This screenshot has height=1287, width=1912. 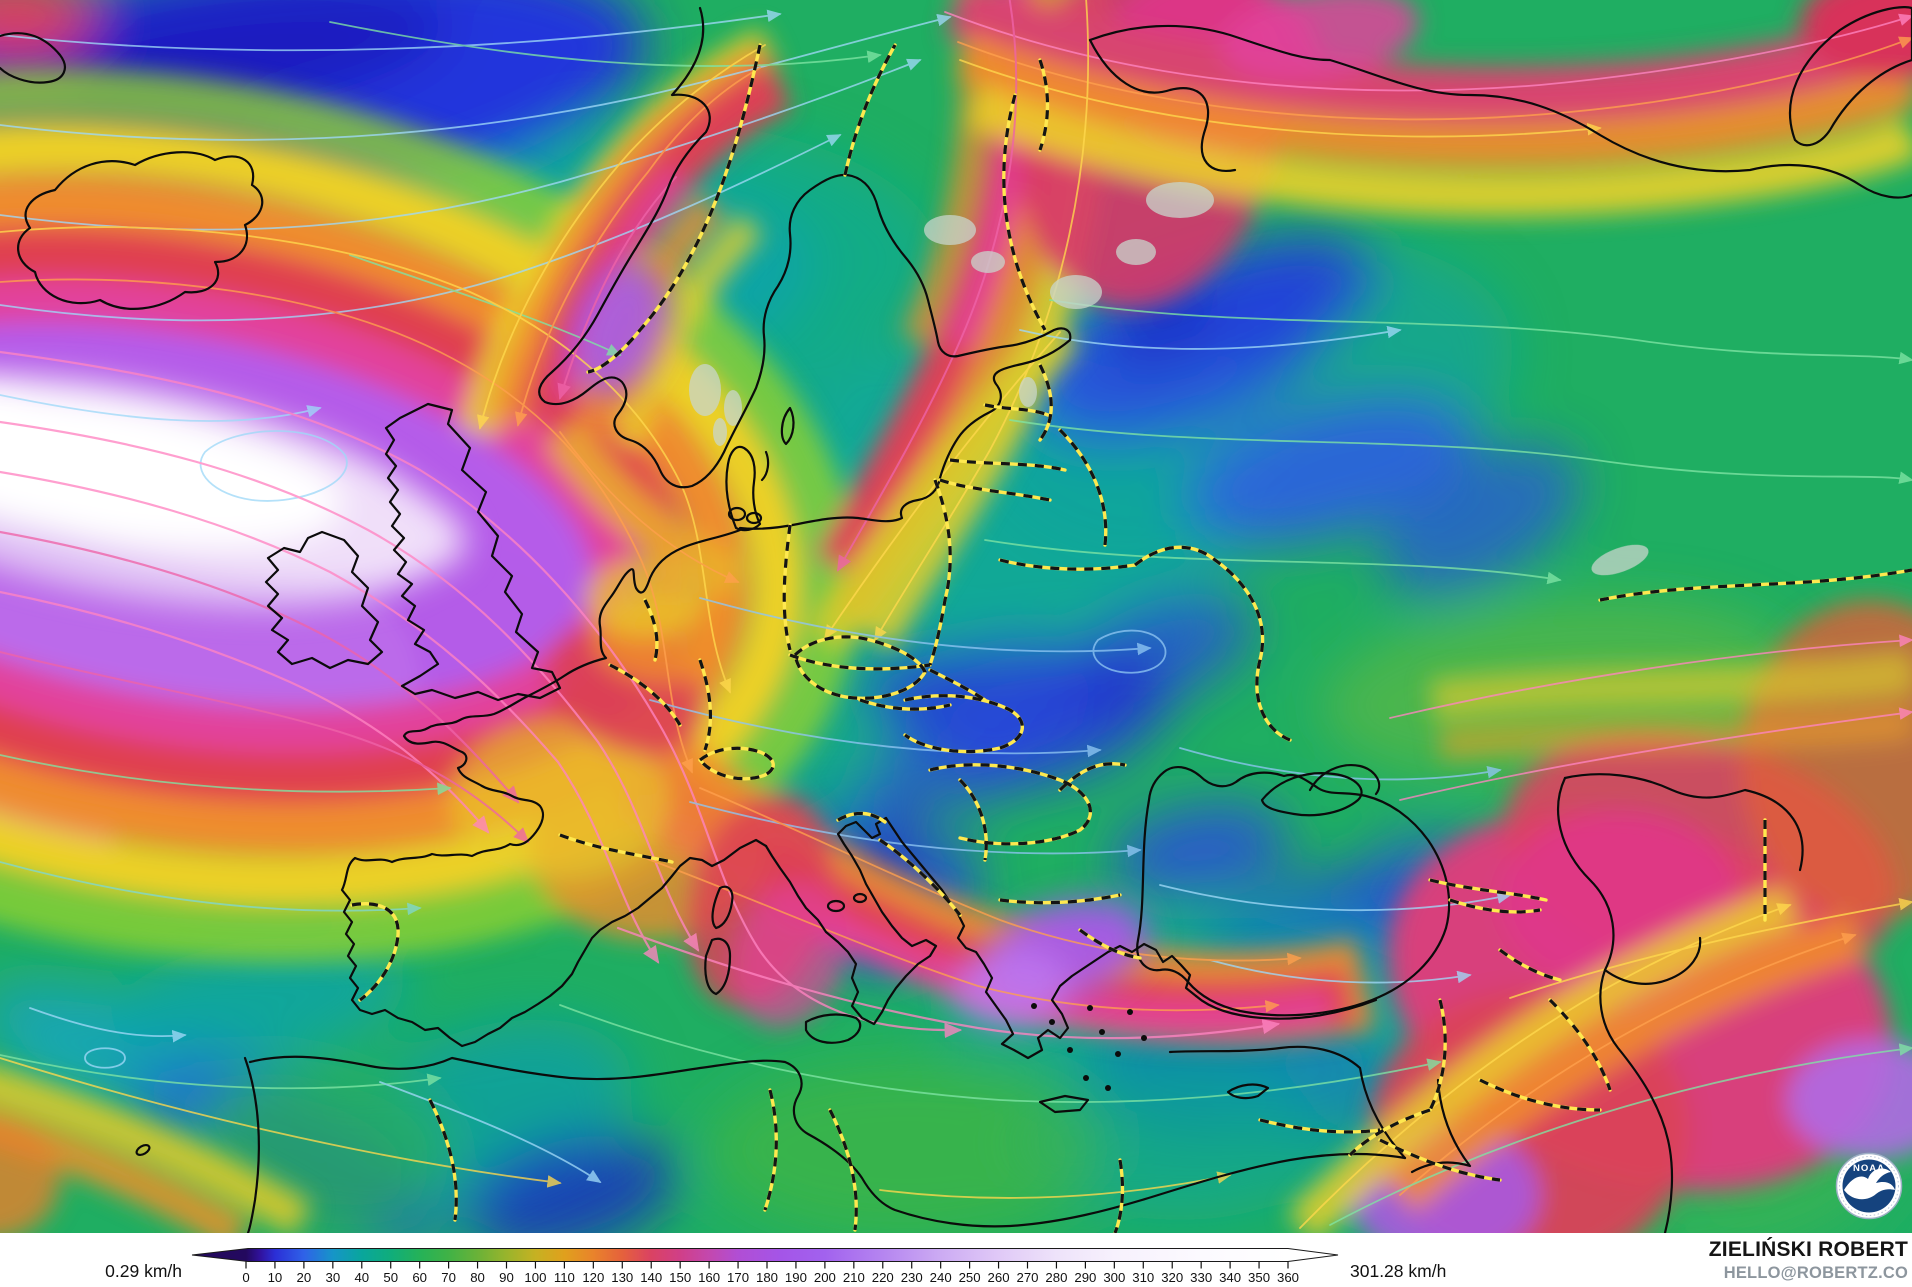 What do you see at coordinates (622, 1277) in the screenshot?
I see `svg-text: 130` at bounding box center [622, 1277].